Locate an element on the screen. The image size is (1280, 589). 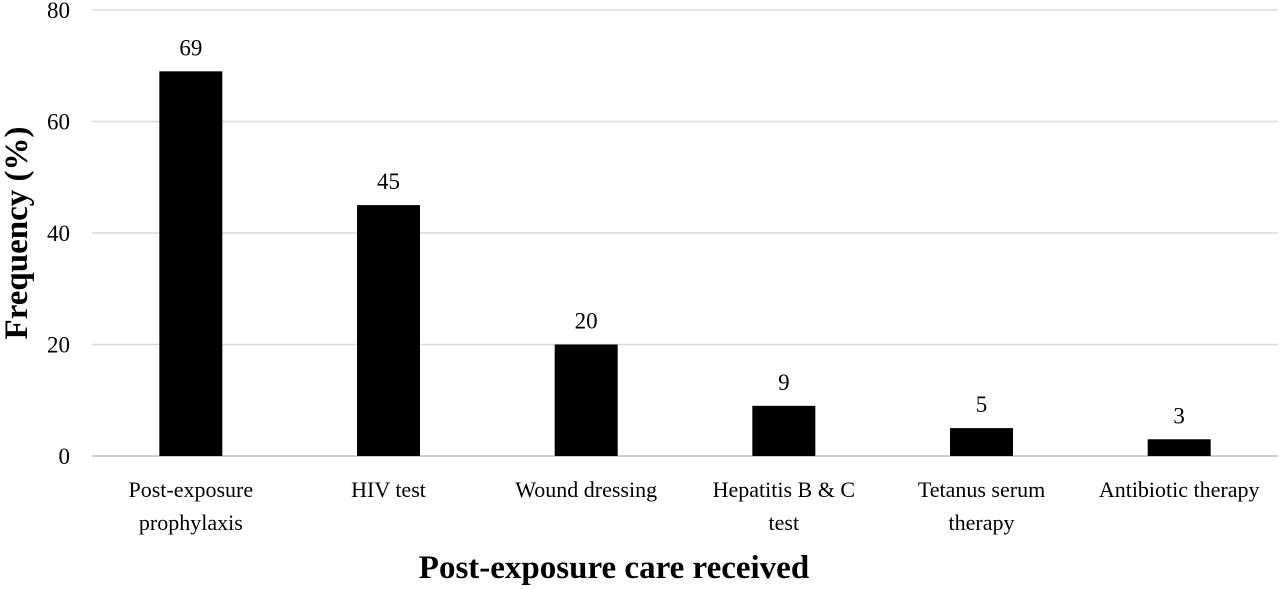
data-label: 69 is located at coordinates (190, 47).